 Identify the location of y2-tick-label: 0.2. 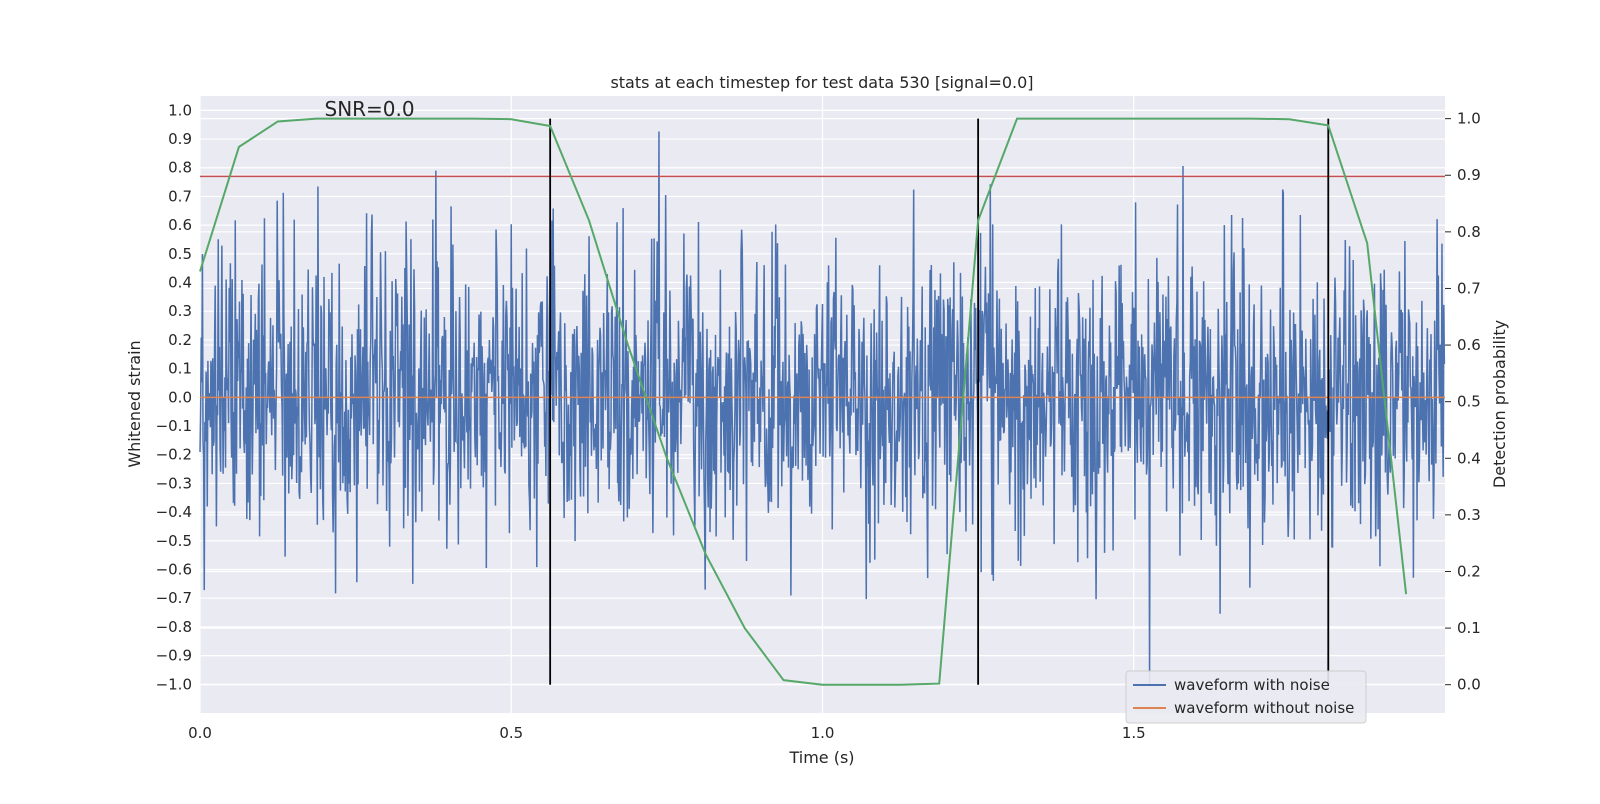
(1469, 571).